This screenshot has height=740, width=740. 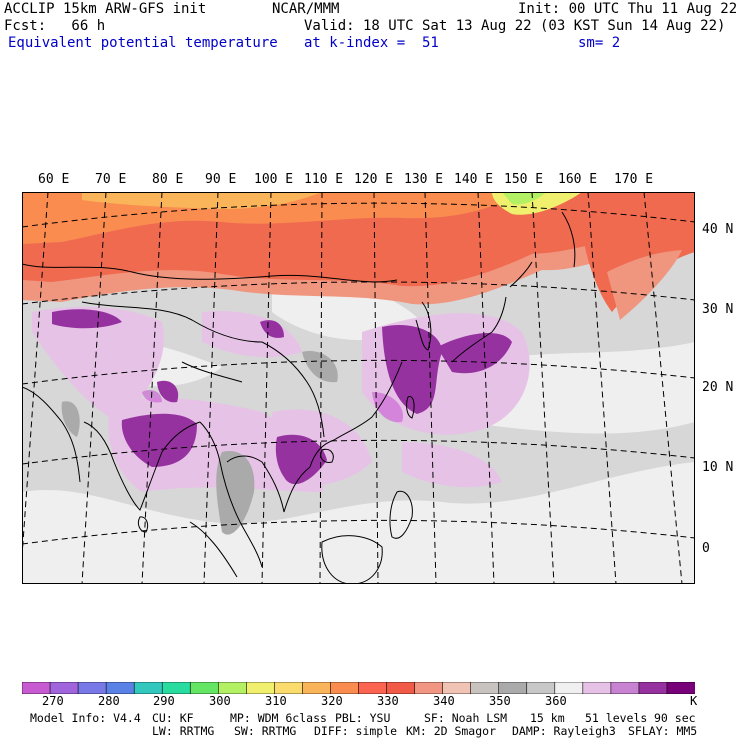 What do you see at coordinates (55, 26) in the screenshot?
I see `forecast-hour: Fcst: 66 h` at bounding box center [55, 26].